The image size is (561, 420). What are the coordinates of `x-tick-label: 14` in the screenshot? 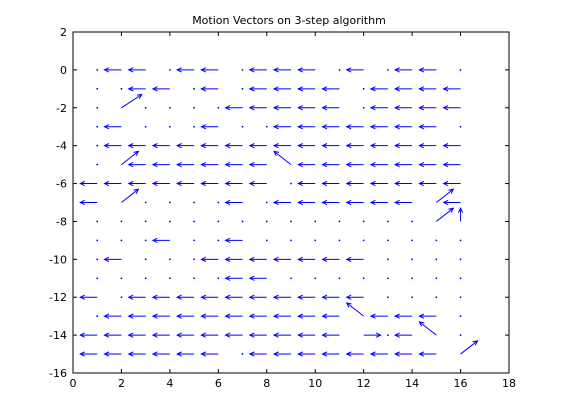 It's located at (412, 383).